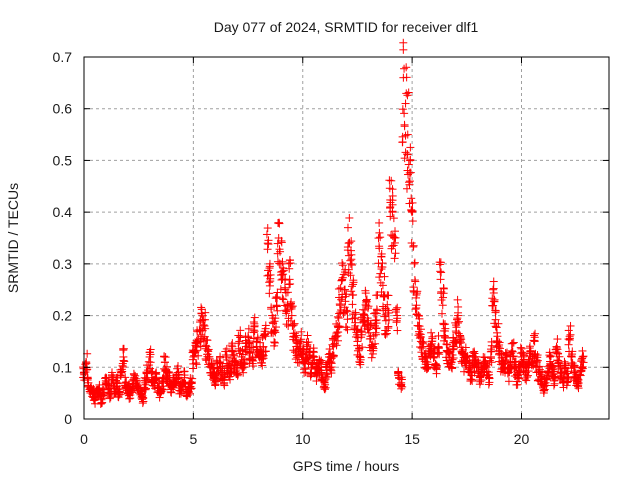 This screenshot has height=480, width=640. Describe the element at coordinates (193, 439) in the screenshot. I see `x-tick-label: 5` at that location.